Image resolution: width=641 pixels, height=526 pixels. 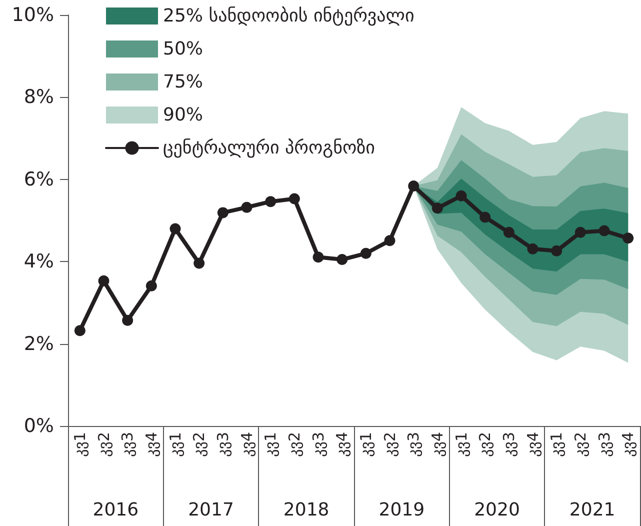 I want to click on text: 2019, so click(x=401, y=510).